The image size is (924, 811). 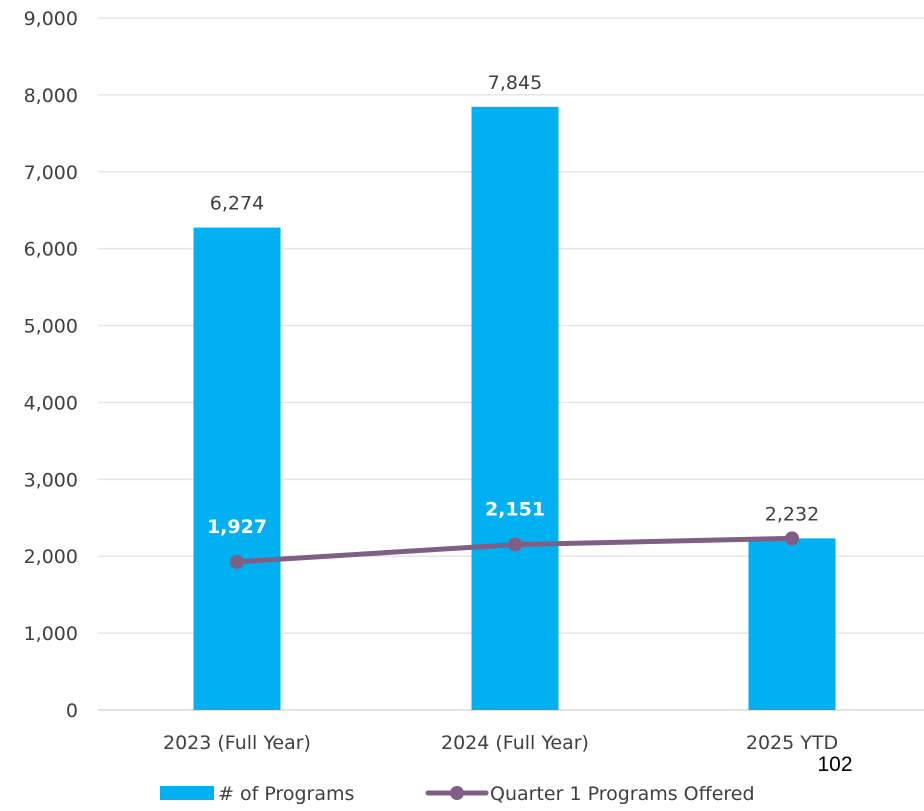 I want to click on y-tick-label: 6,000, so click(x=51, y=250).